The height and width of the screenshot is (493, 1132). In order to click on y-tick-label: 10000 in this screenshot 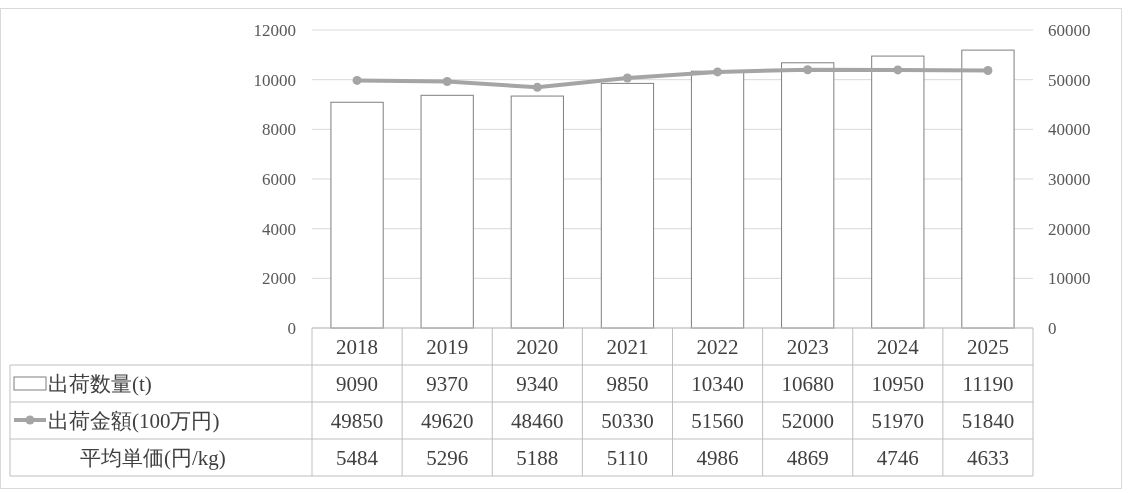, I will do `click(274, 80)`.